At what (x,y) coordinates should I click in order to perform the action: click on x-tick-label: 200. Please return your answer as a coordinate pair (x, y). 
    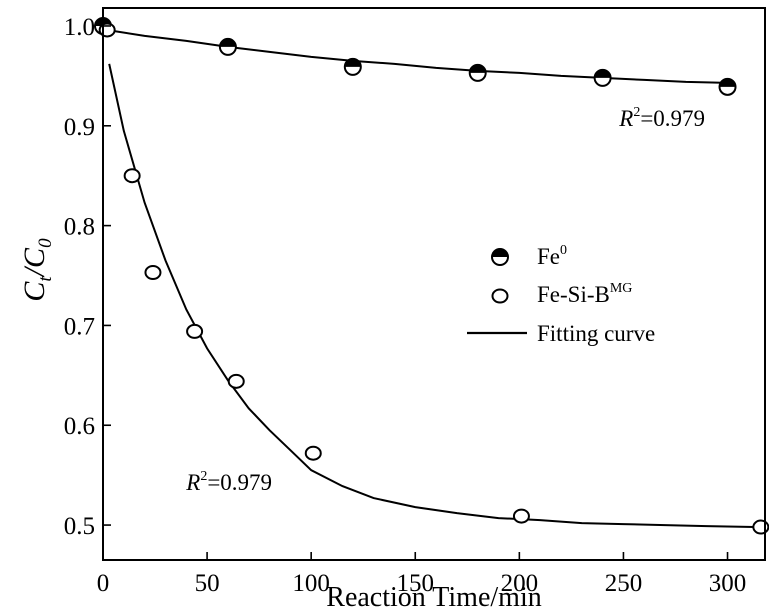
    Looking at the image, I should click on (520, 583).